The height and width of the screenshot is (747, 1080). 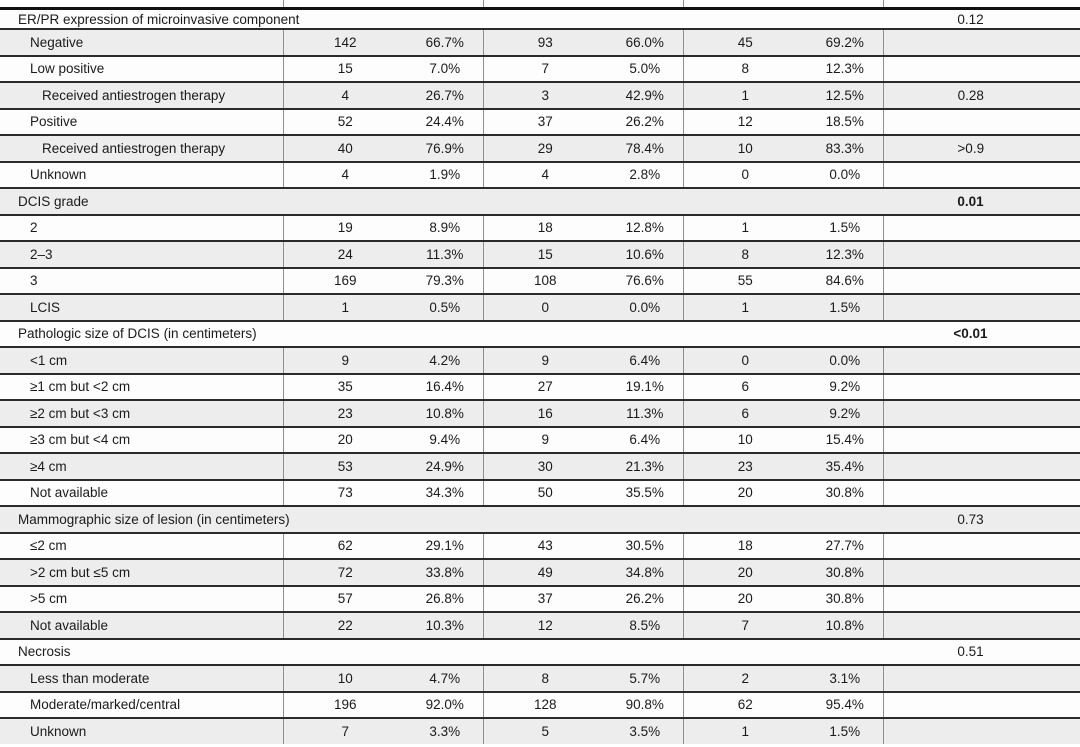 What do you see at coordinates (540, 360) in the screenshot?
I see `table-row: <1 cm 9 4.2% 9 6.4% 0 0.0%` at bounding box center [540, 360].